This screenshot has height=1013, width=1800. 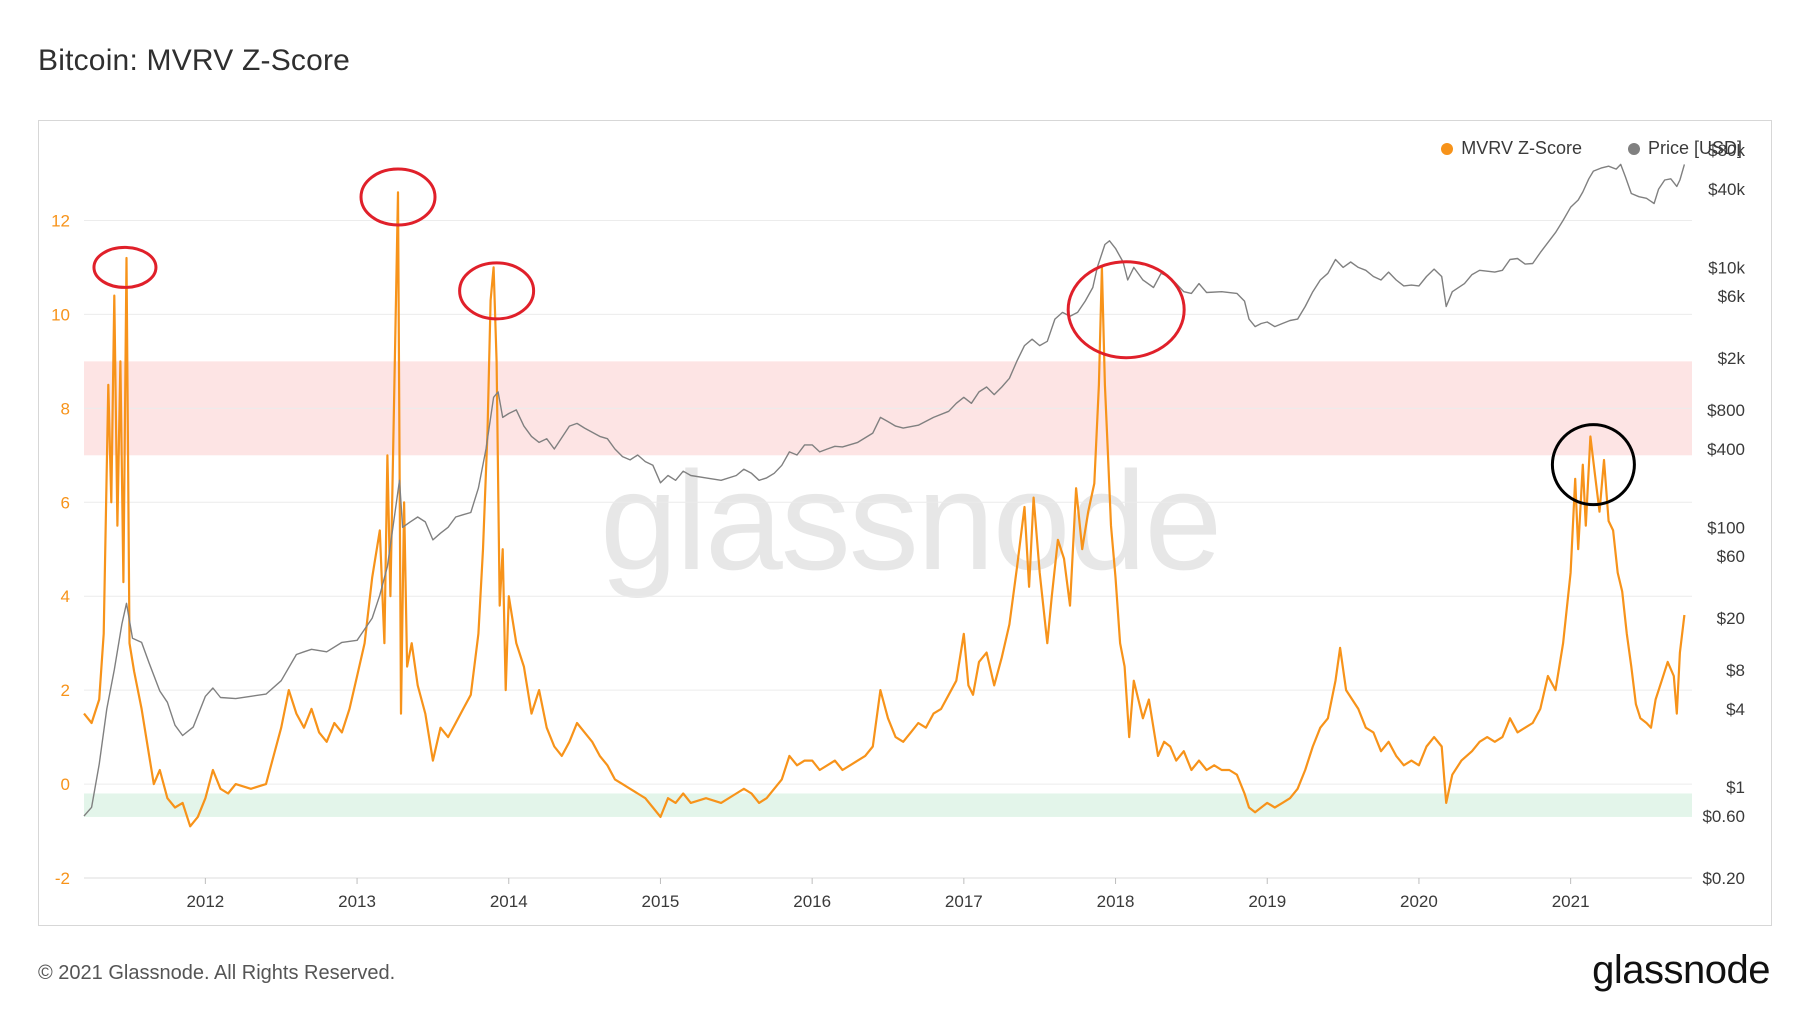 I want to click on legend: MVRV Z-Score Price [USD], so click(x=1591, y=148).